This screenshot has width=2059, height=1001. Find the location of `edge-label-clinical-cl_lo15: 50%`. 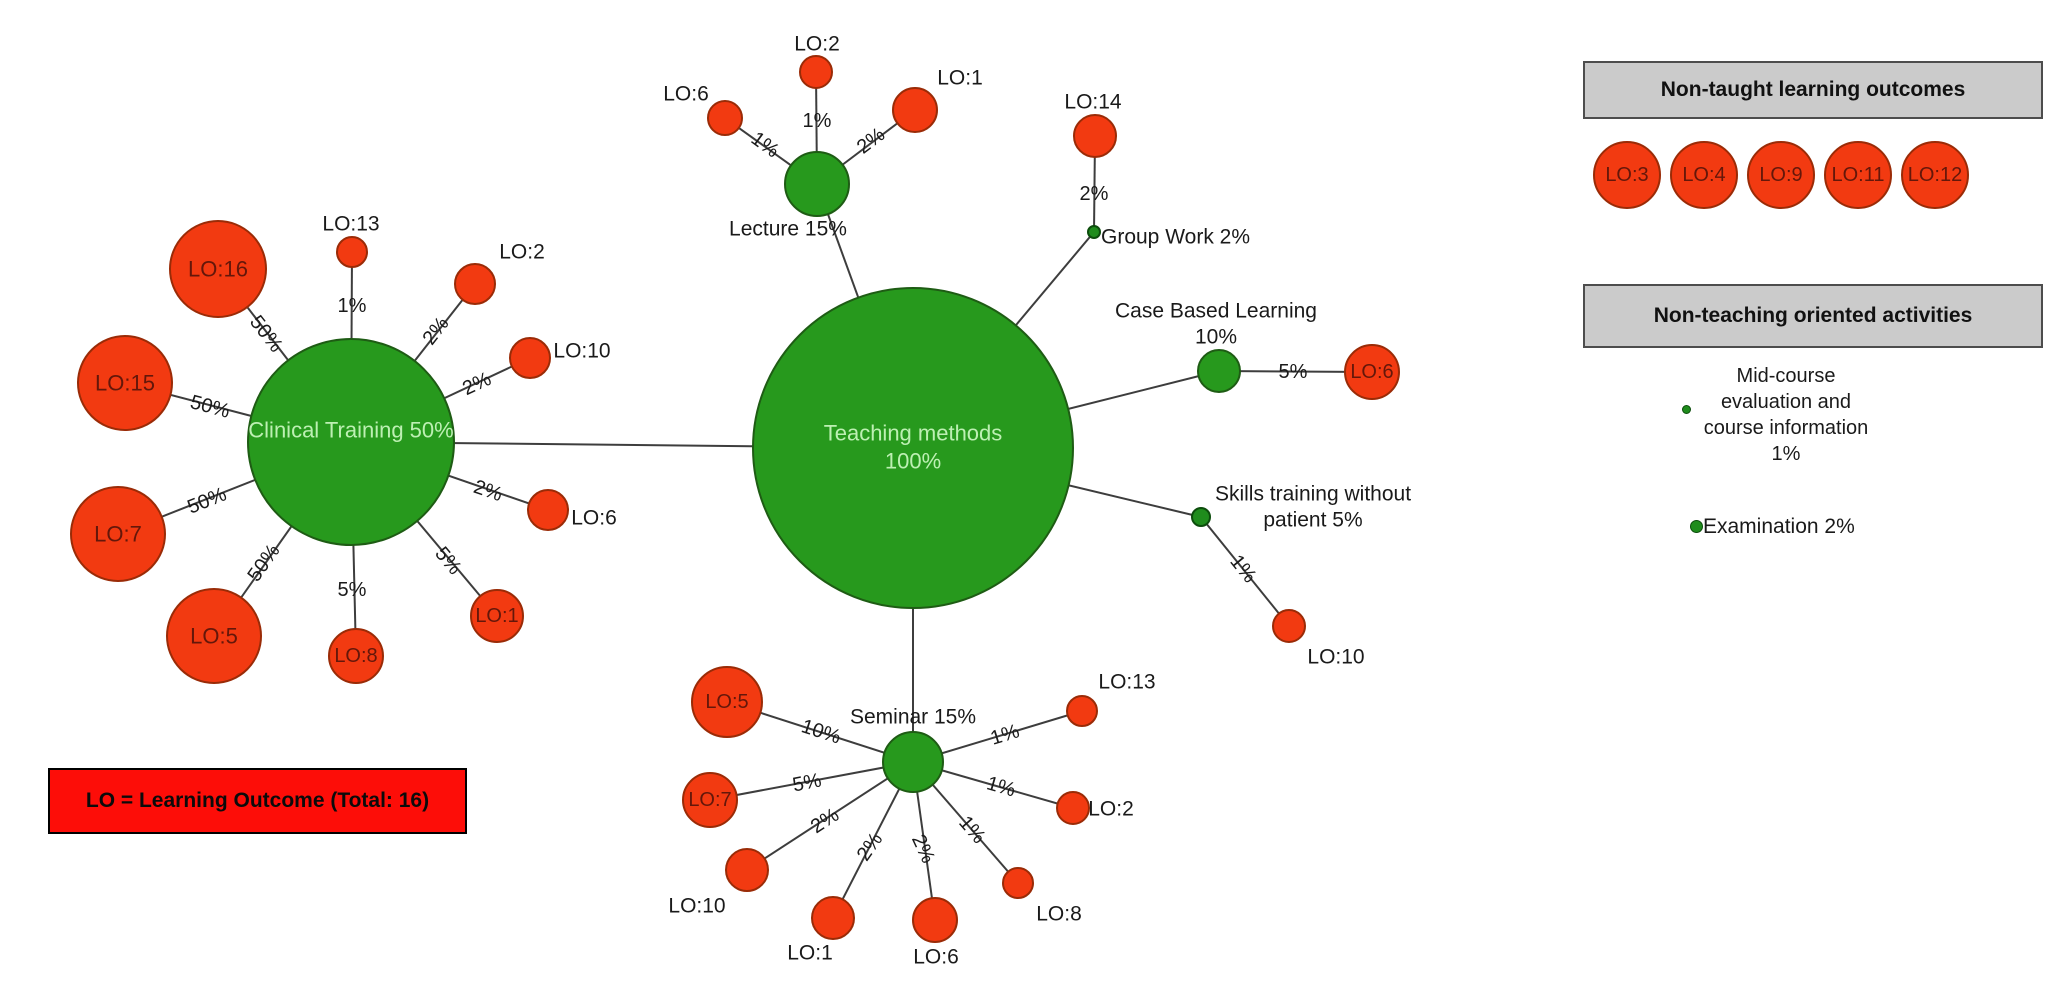

edge-label-clinical-cl_lo15: 50% is located at coordinates (210, 407).